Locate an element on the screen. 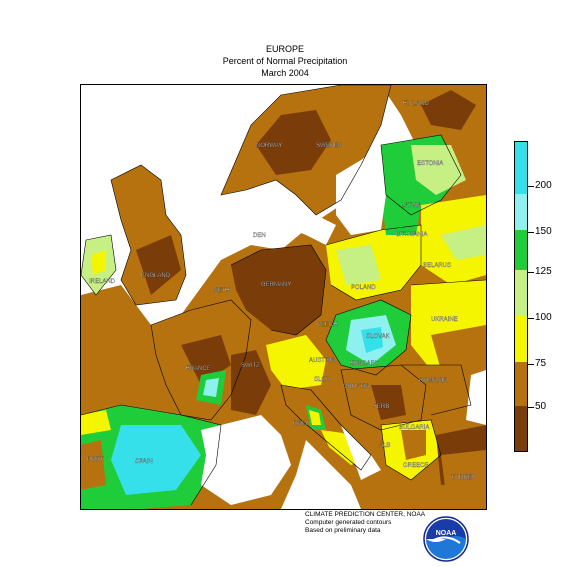  label-bulgaria: BULGARIA is located at coordinates (414, 428).